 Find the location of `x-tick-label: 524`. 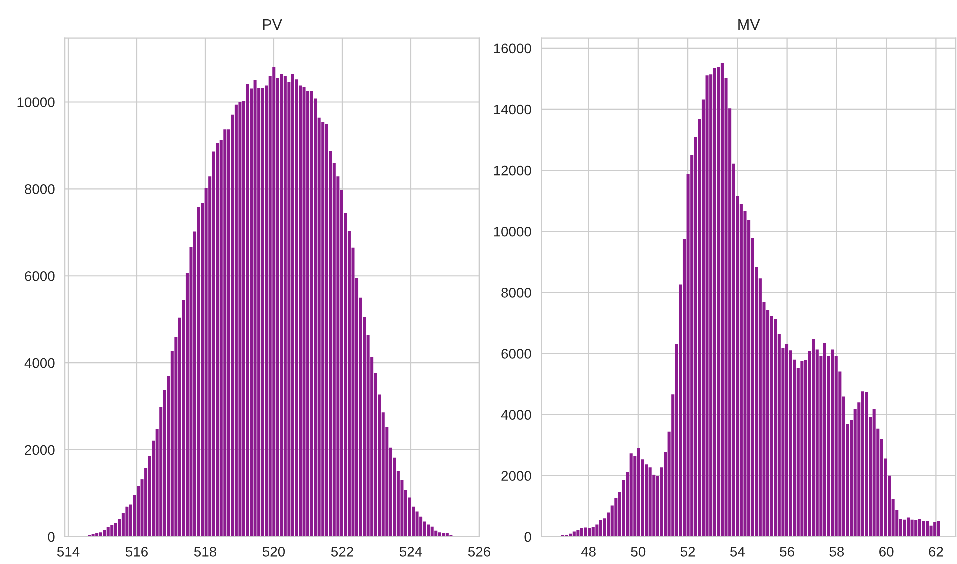

x-tick-label: 524 is located at coordinates (411, 552).